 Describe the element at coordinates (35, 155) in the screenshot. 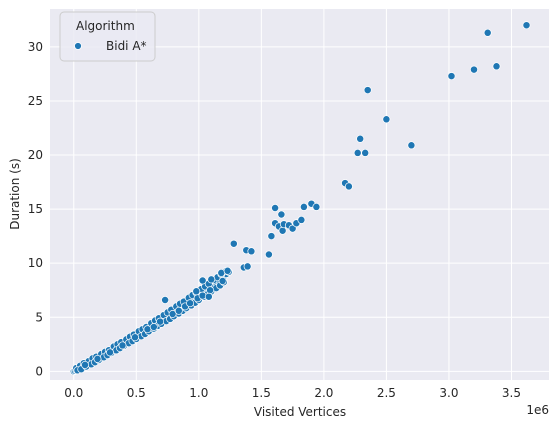

I see `y-tick-label: 20` at that location.